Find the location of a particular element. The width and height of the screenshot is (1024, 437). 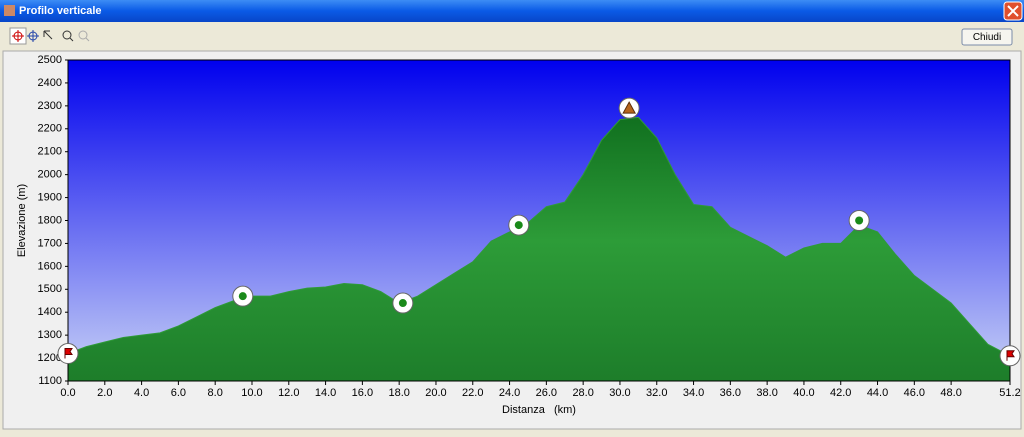

y-tick-label: 2100 is located at coordinates (50, 152).